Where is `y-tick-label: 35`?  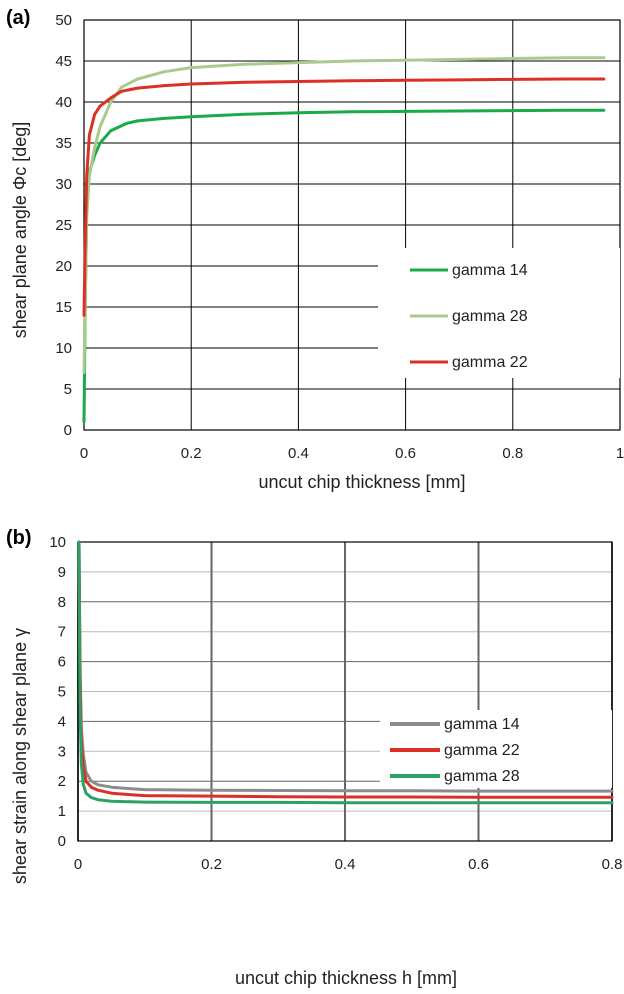 y-tick-label: 35 is located at coordinates (63, 143).